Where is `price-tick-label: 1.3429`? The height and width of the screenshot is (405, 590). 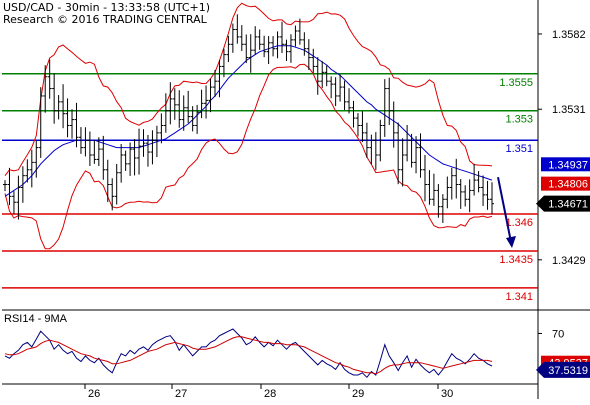
price-tick-label: 1.3429 is located at coordinates (569, 261).